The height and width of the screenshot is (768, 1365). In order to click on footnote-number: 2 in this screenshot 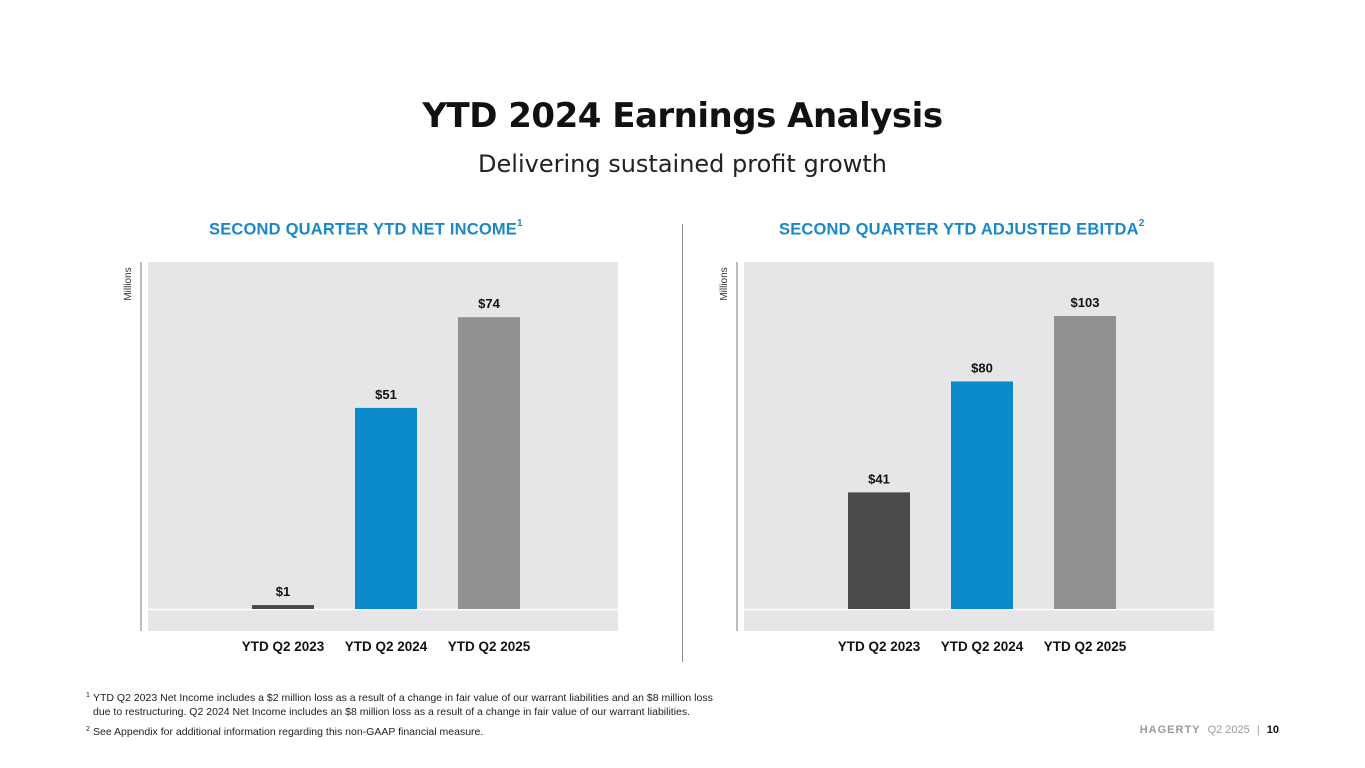, I will do `click(88, 729)`.